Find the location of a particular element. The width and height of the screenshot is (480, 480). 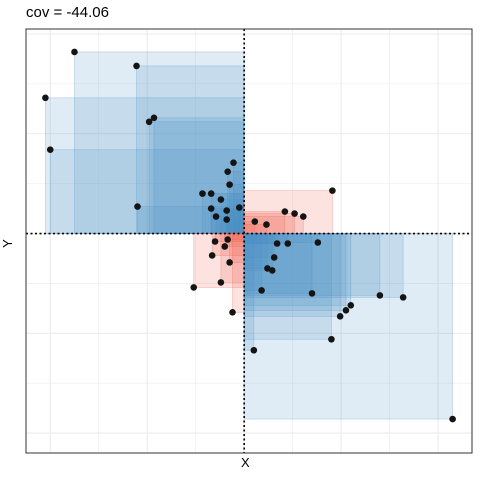

y-axis-label: Y is located at coordinates (7, 243).